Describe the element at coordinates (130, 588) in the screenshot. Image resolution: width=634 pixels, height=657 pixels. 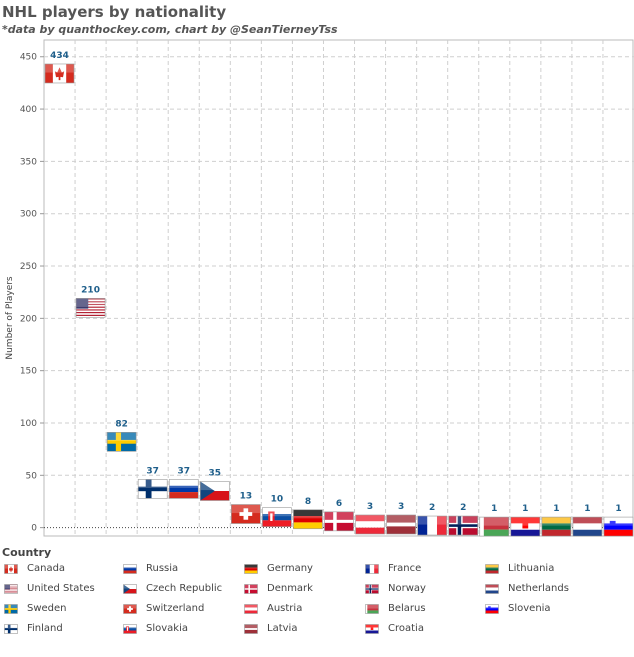
I see `czech-flag-icon` at that location.